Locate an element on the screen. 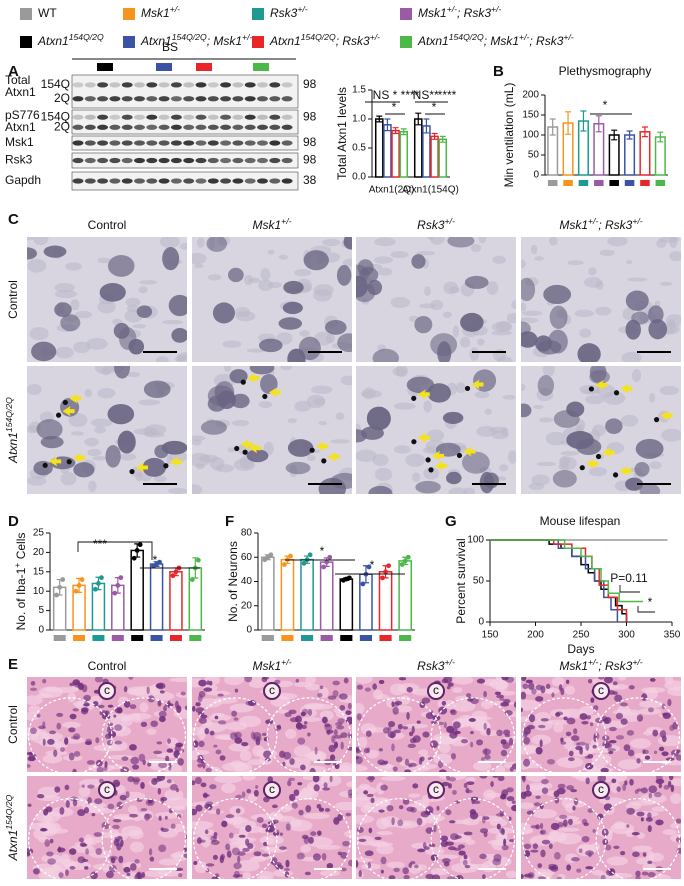 This screenshot has width=684, height=886. y-tick-label: 100 is located at coordinates (475, 540).